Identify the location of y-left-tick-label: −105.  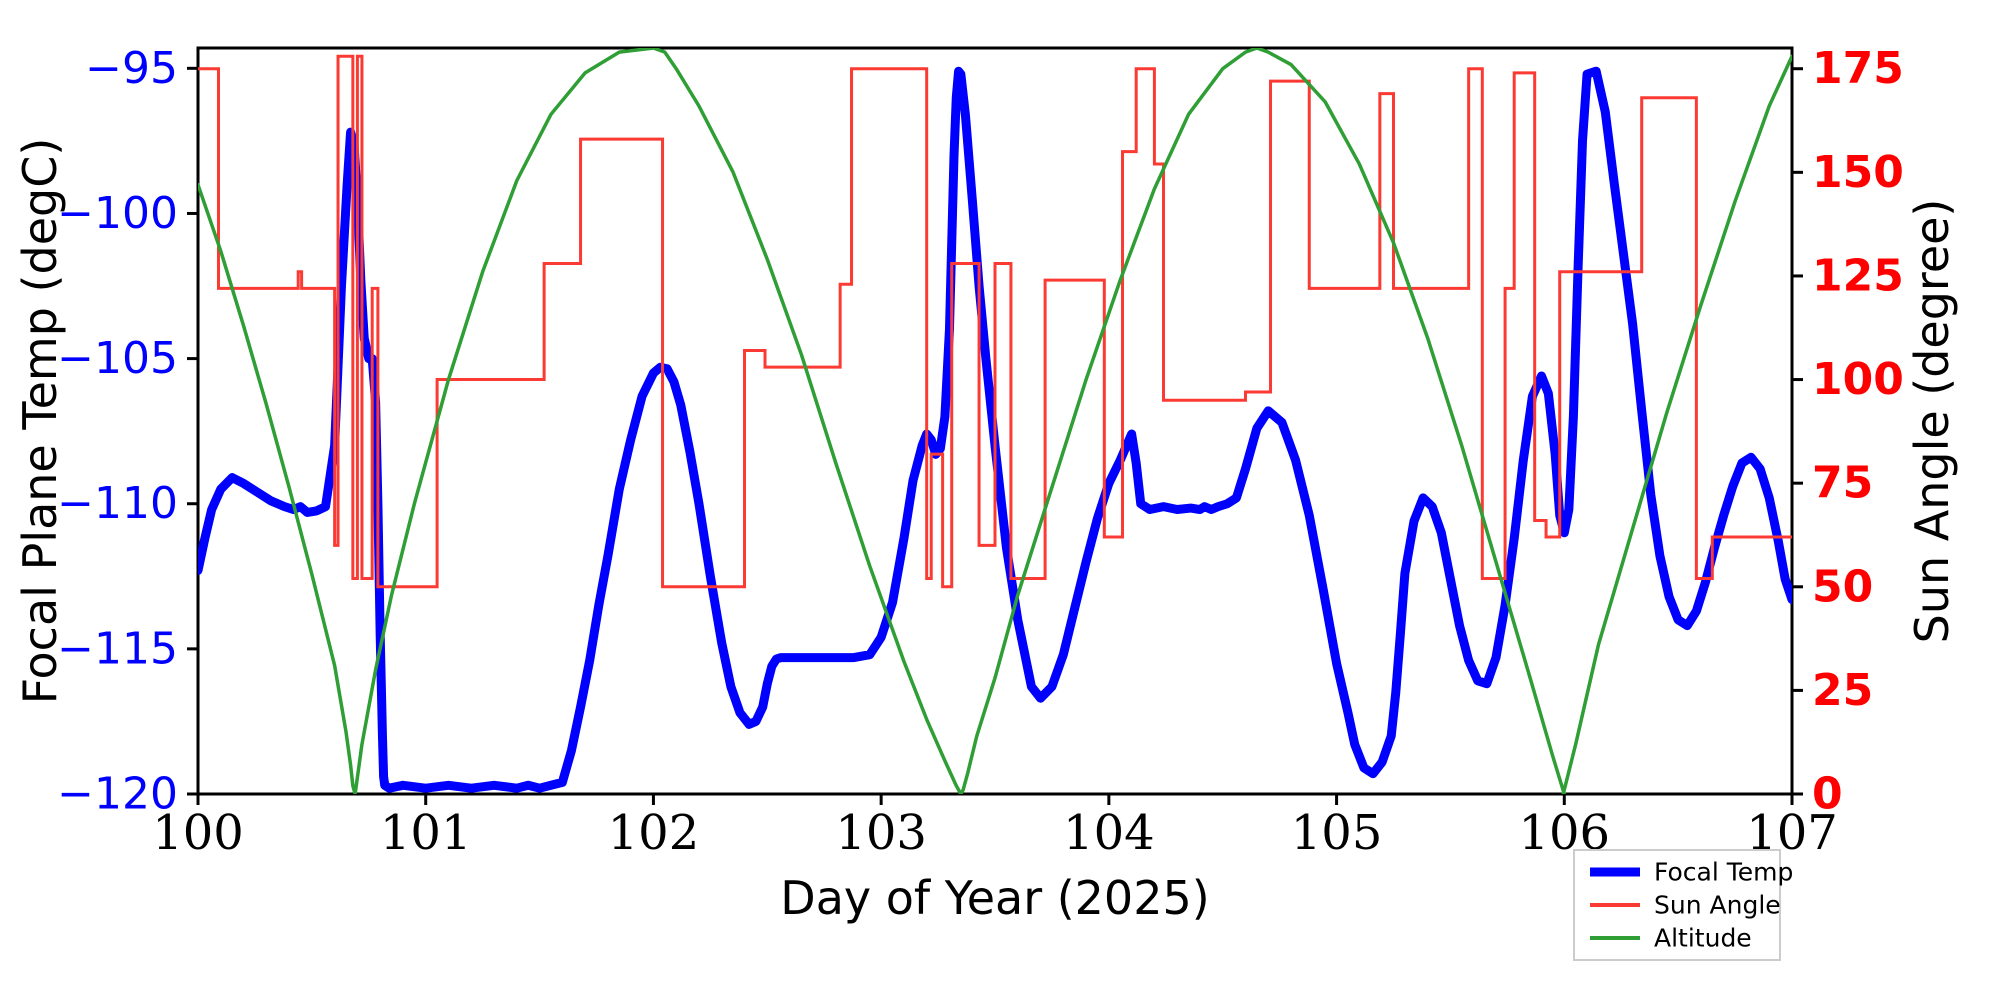
(117, 358).